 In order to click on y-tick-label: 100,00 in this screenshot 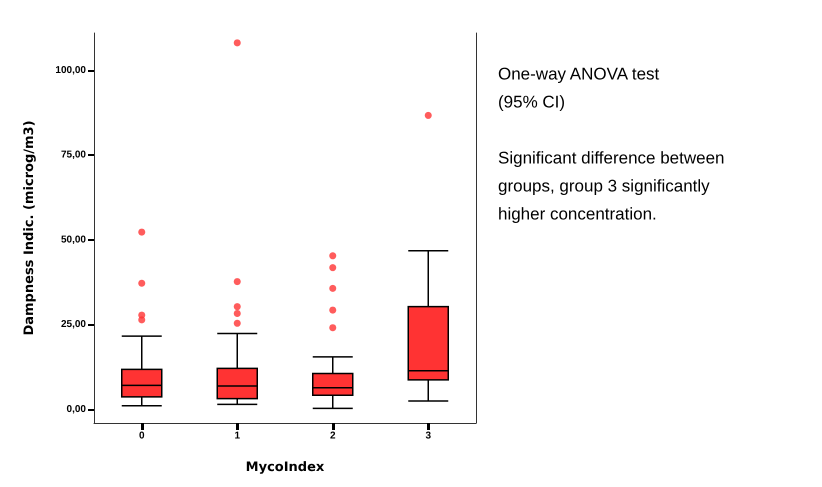, I will do `click(70, 70)`.